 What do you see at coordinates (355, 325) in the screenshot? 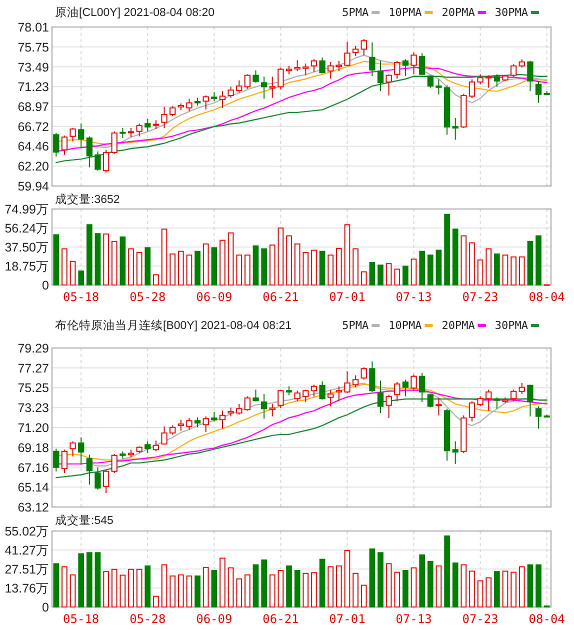
I see `legend-label: 5PMA` at bounding box center [355, 325].